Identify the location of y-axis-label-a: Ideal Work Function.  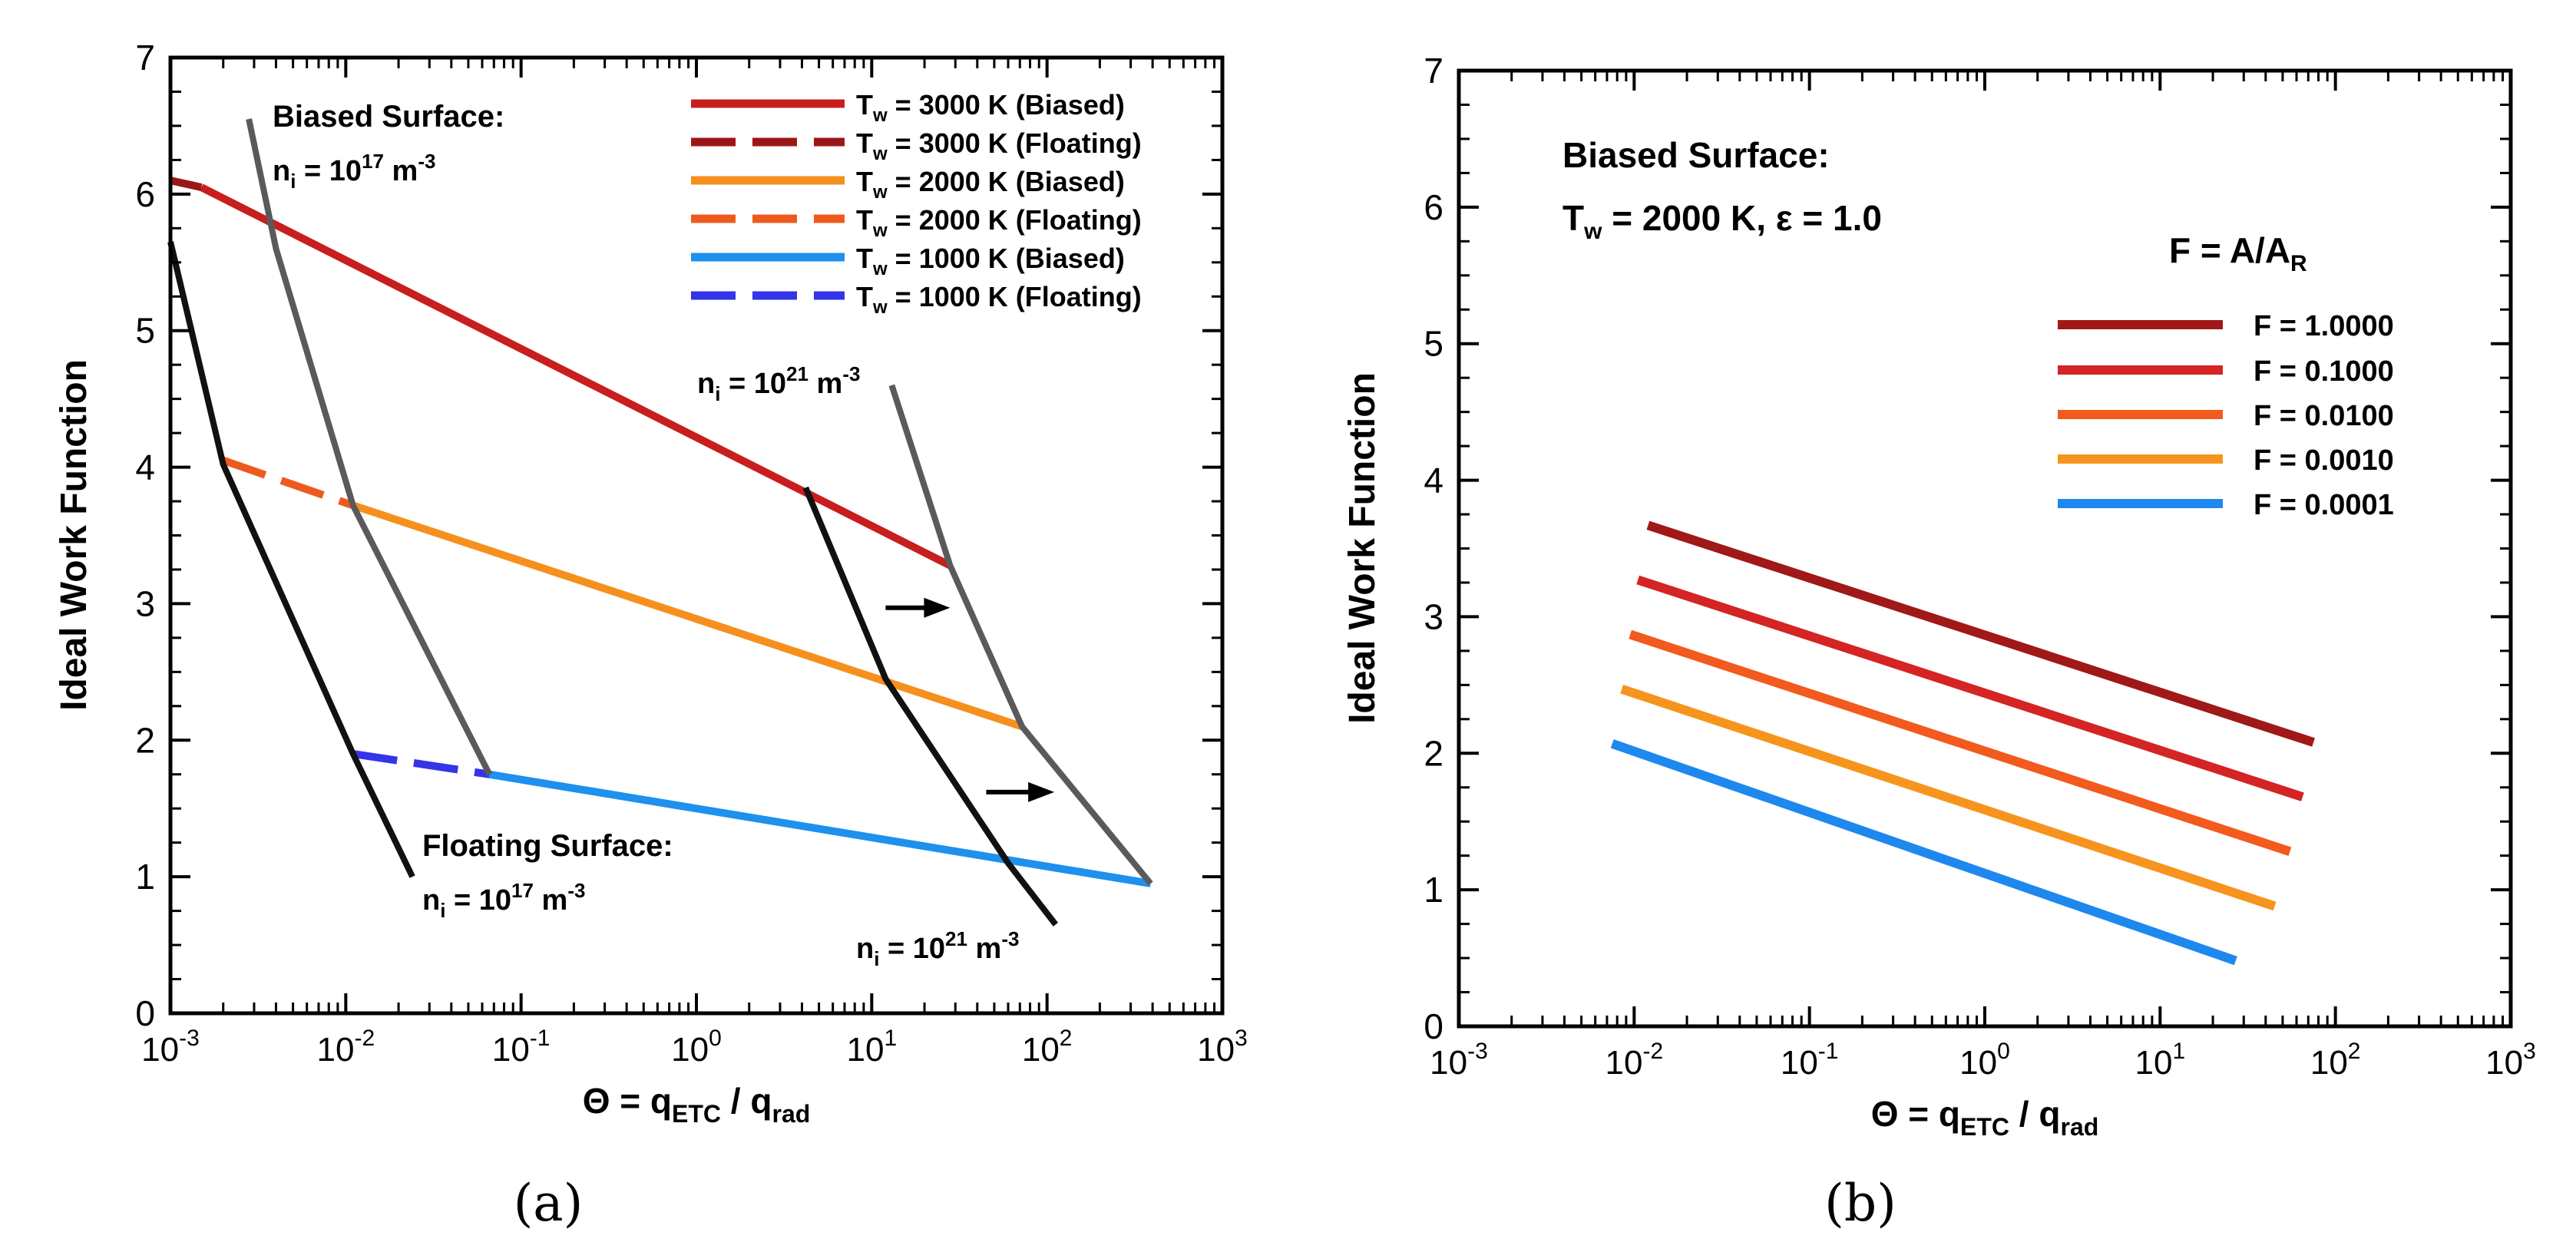
(74, 535).